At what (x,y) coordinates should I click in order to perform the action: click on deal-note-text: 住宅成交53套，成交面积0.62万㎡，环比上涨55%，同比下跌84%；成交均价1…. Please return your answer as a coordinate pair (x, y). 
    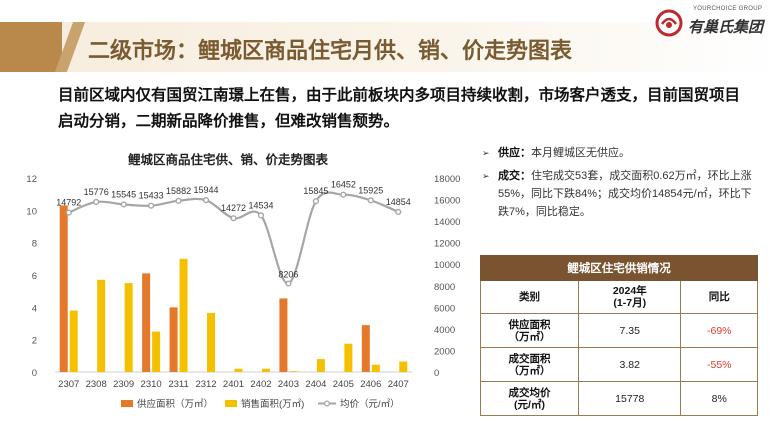
    Looking at the image, I should click on (625, 194).